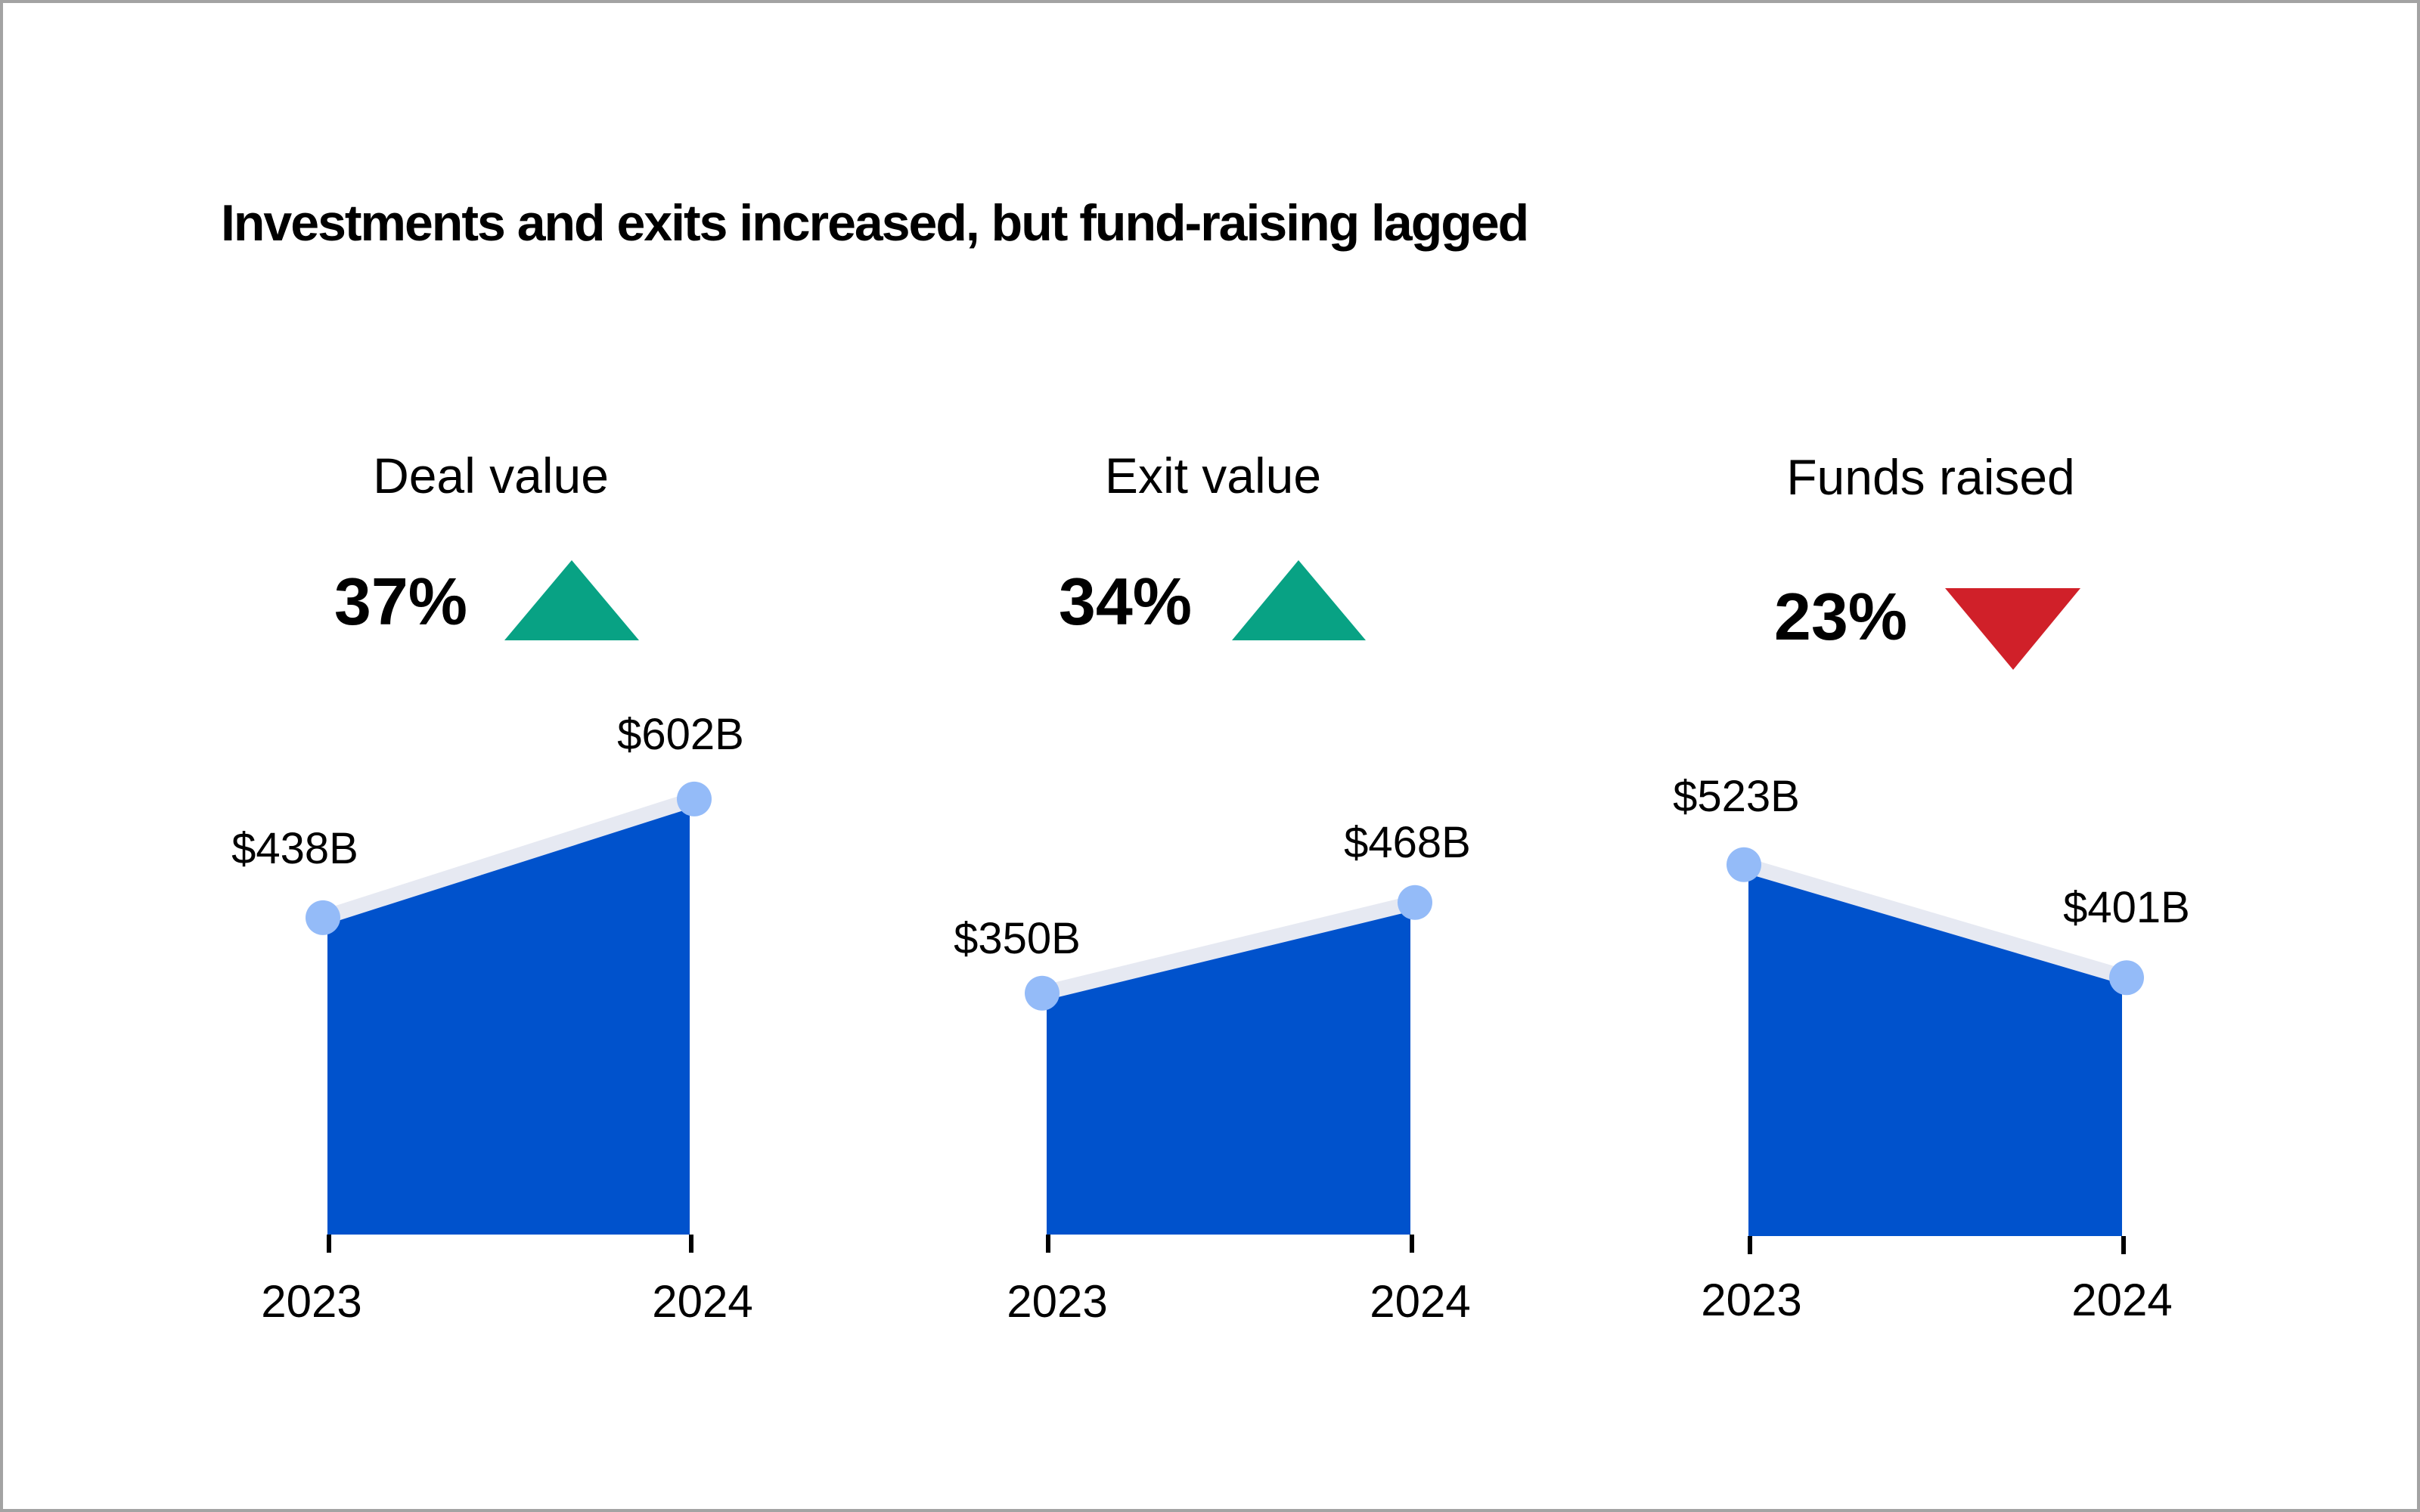  I want to click on change-percent: 37%, so click(401, 601).